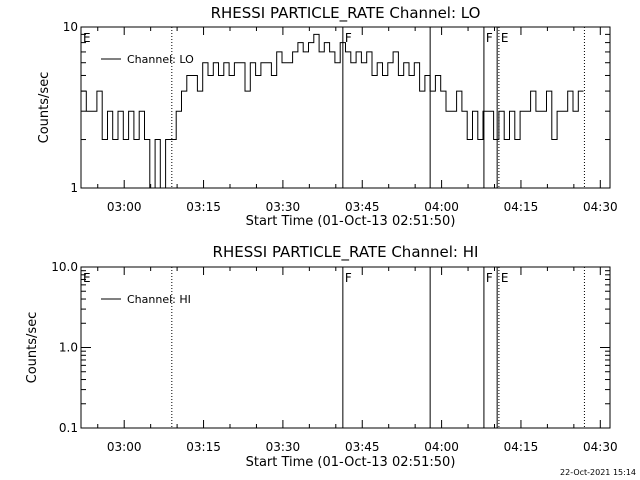 This screenshot has height=480, width=640. I want to click on chart-title: RHESSI PARTICLE_RATE Channel: HI, so click(346, 252).